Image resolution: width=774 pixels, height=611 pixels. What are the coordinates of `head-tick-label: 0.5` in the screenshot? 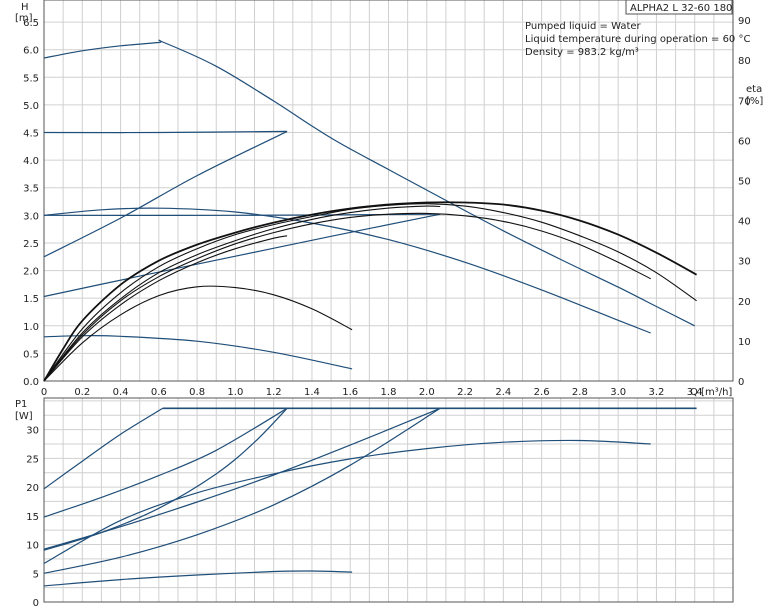 It's located at (31, 354).